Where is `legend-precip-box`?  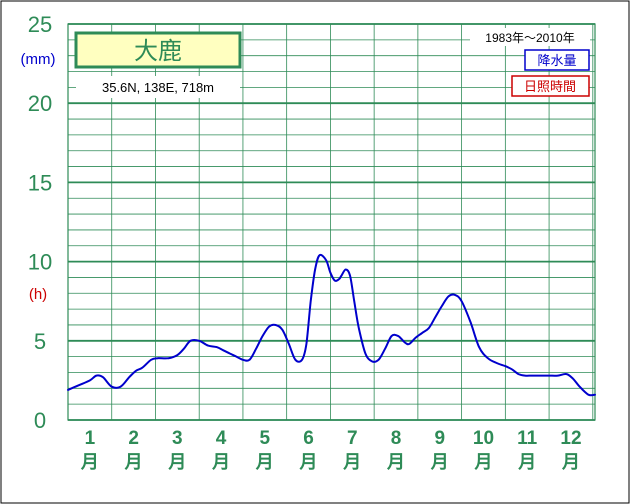 legend-precip-box is located at coordinates (557, 60).